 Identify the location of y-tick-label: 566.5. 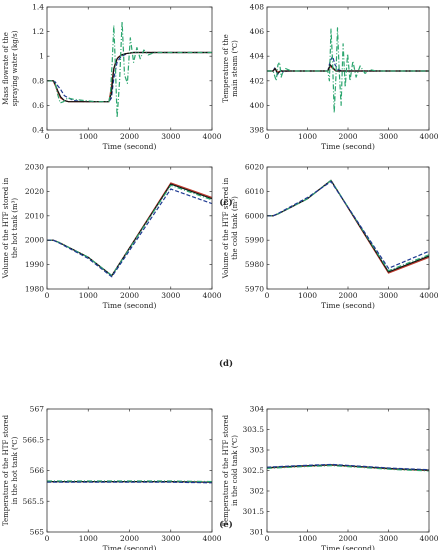
(34, 439).